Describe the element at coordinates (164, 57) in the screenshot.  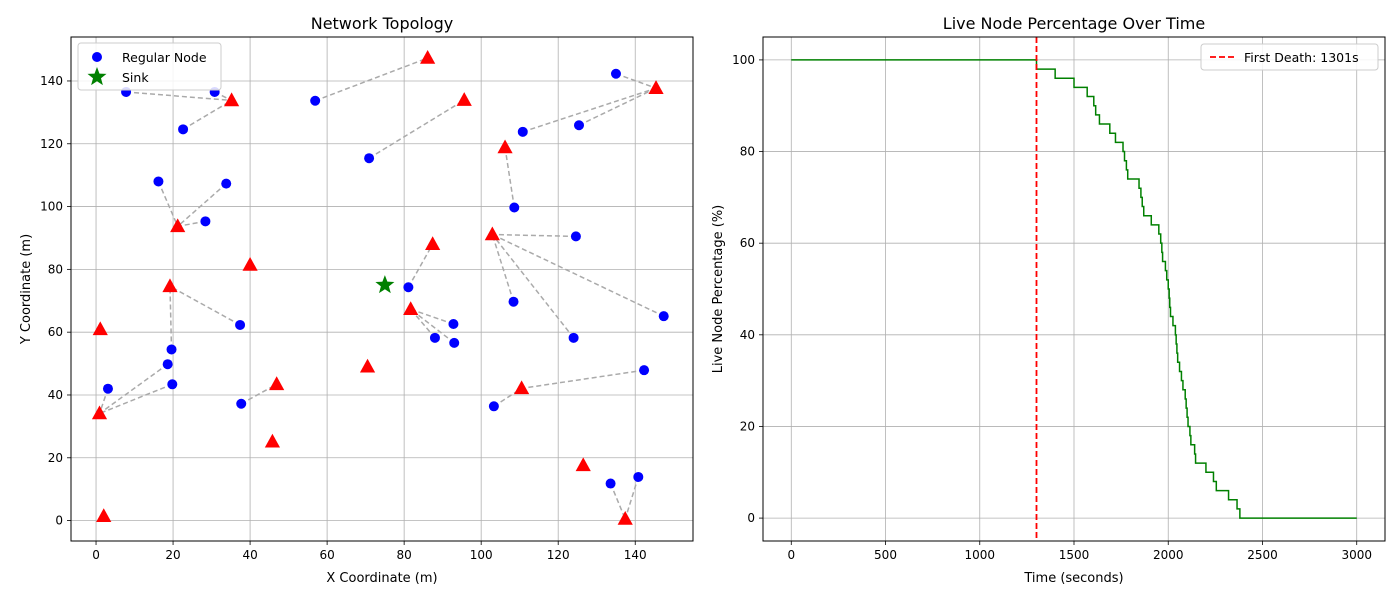
I see `legend-regular-node-label: Regular Node` at that location.